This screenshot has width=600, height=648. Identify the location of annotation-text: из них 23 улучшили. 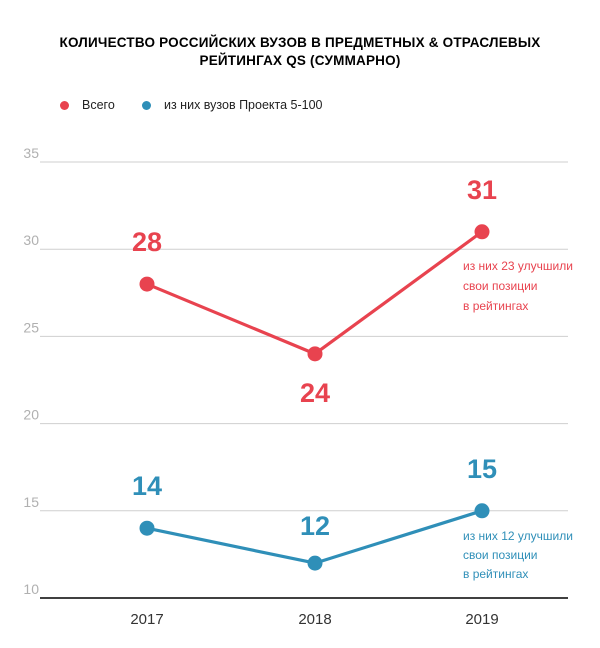
(518, 266).